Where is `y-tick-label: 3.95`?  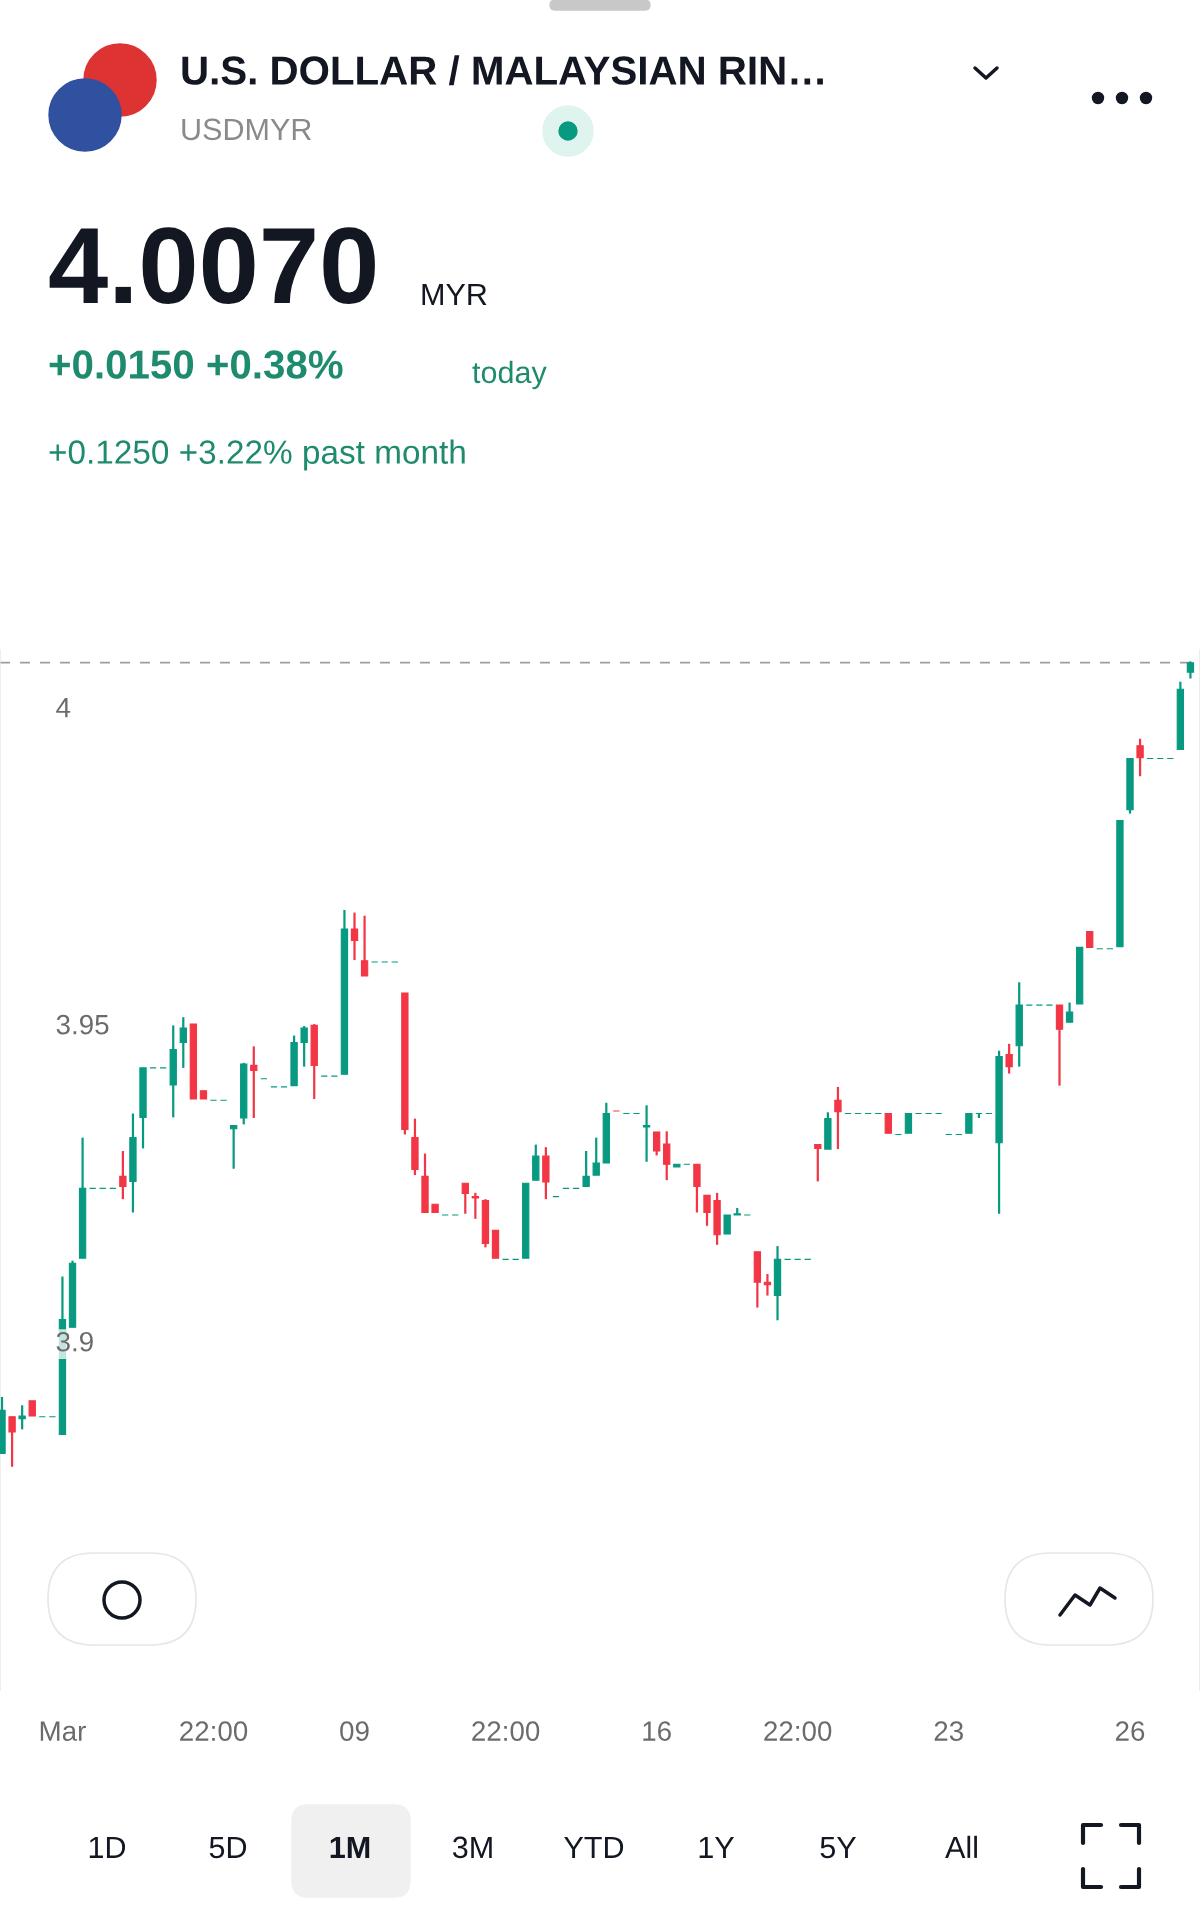
y-tick-label: 3.95 is located at coordinates (82, 1024).